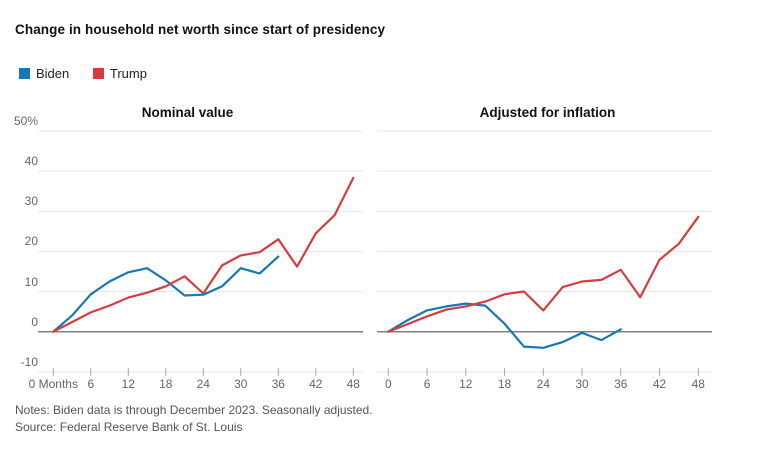 The image size is (770, 468). What do you see at coordinates (187, 112) in the screenshot?
I see `panel-title-nominal: Nominal value` at bounding box center [187, 112].